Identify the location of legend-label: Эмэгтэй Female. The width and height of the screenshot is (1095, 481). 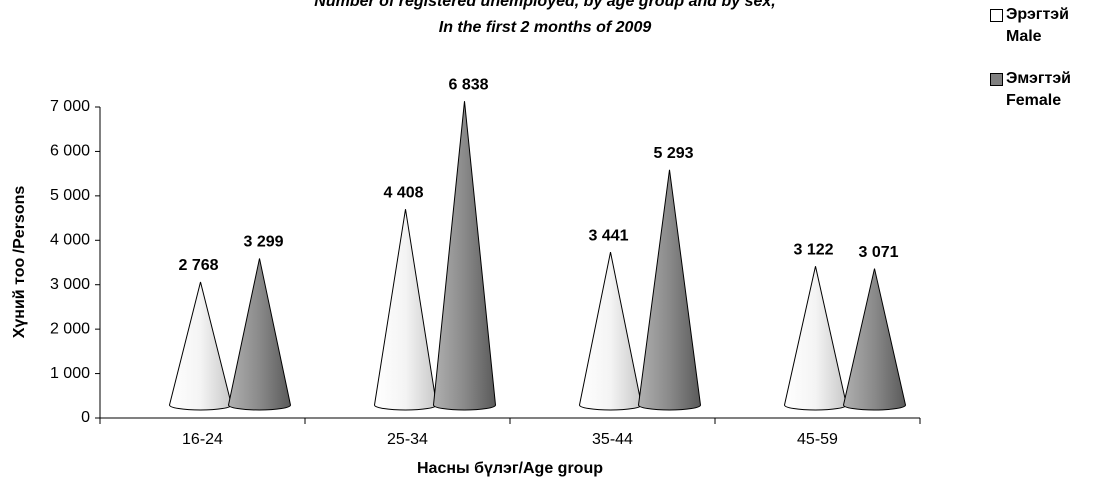
(1039, 89).